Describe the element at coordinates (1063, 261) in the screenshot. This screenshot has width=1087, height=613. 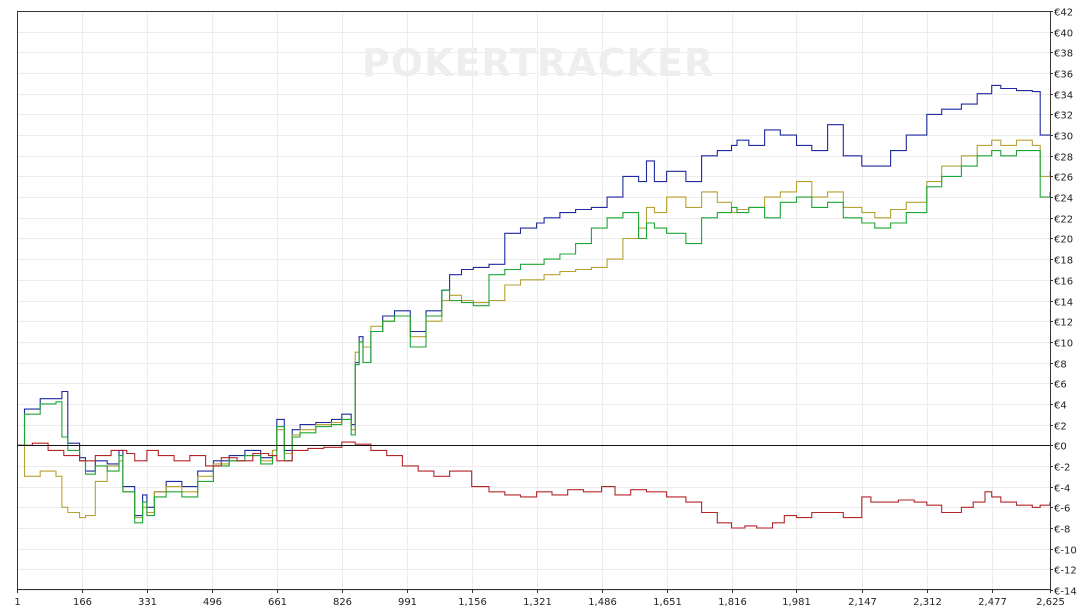
I see `y-tick-label: €18` at that location.